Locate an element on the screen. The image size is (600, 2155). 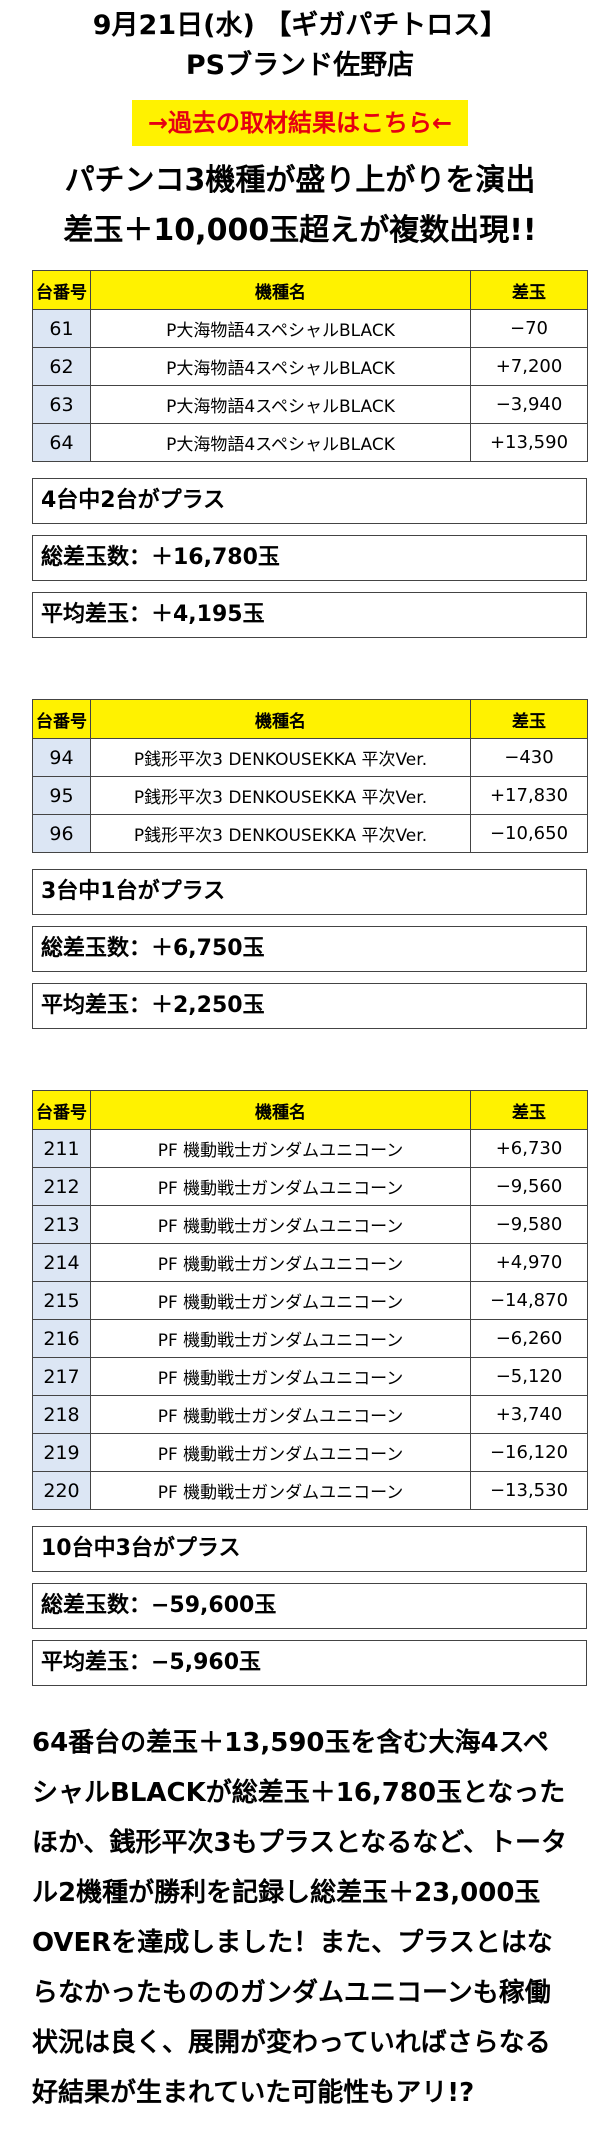
table-row: 213 PF 機動戦士ガンダムユニコーン −9,580 is located at coordinates (310, 1224).